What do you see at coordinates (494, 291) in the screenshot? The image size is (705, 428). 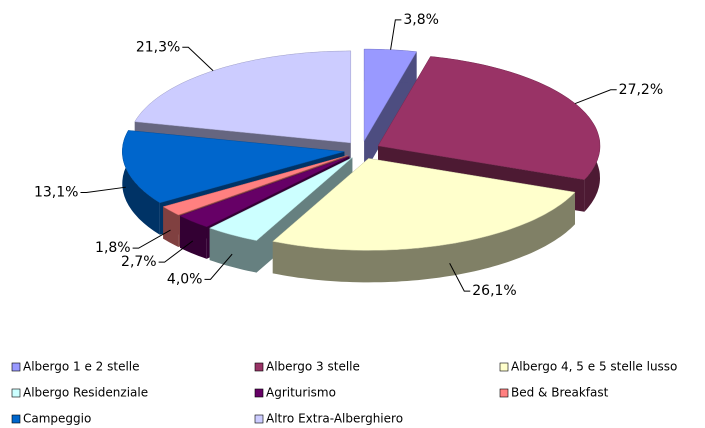 I see `data-label: 26,1%` at bounding box center [494, 291].